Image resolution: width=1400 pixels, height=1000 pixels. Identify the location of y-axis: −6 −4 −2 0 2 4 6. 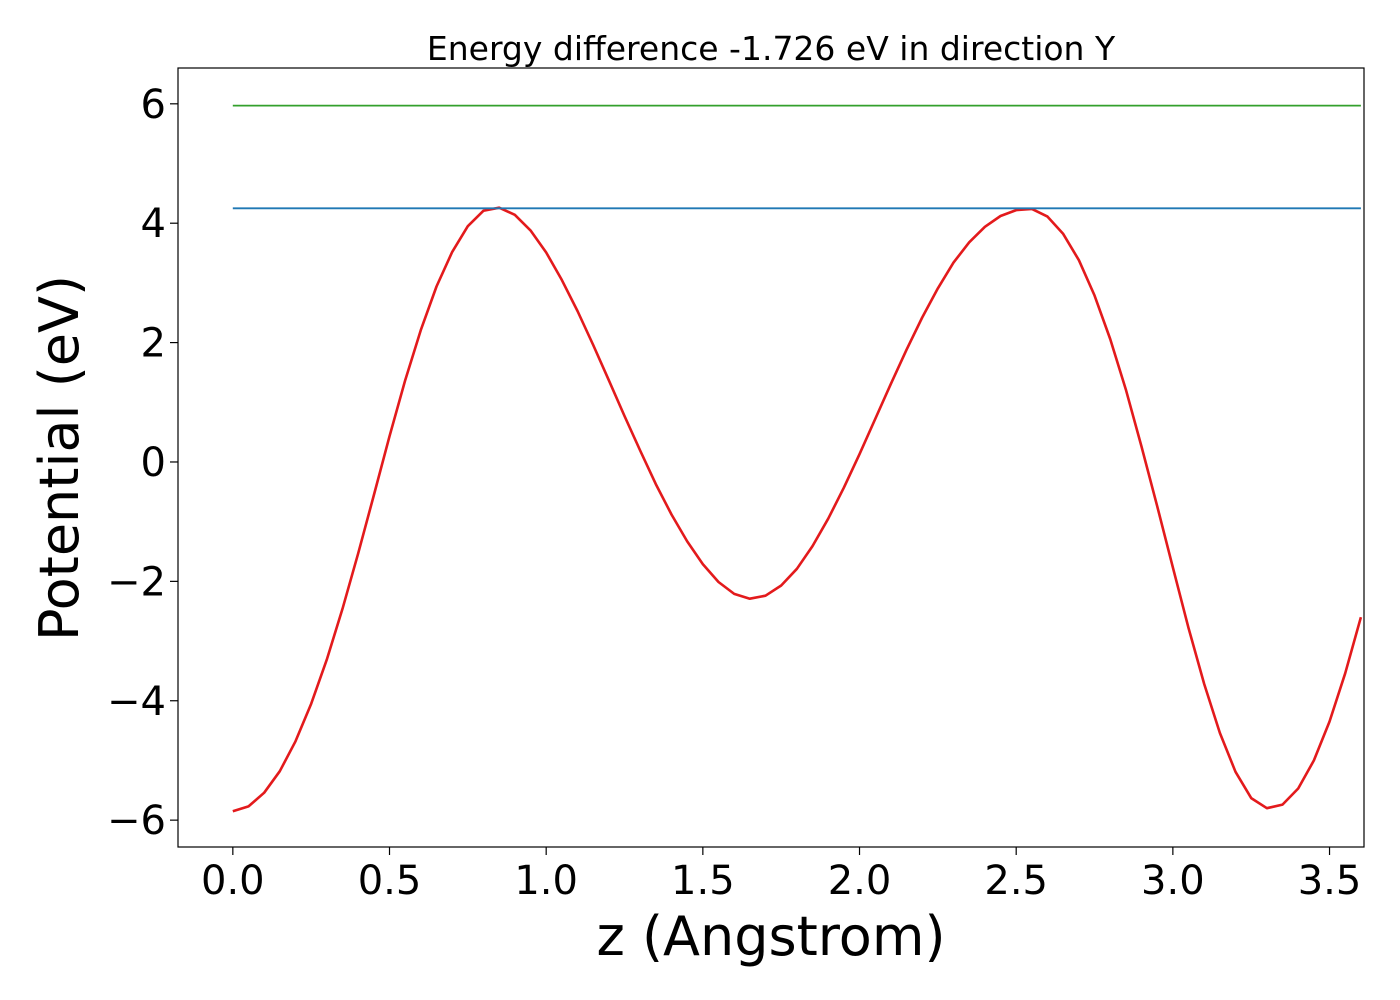
(142, 463).